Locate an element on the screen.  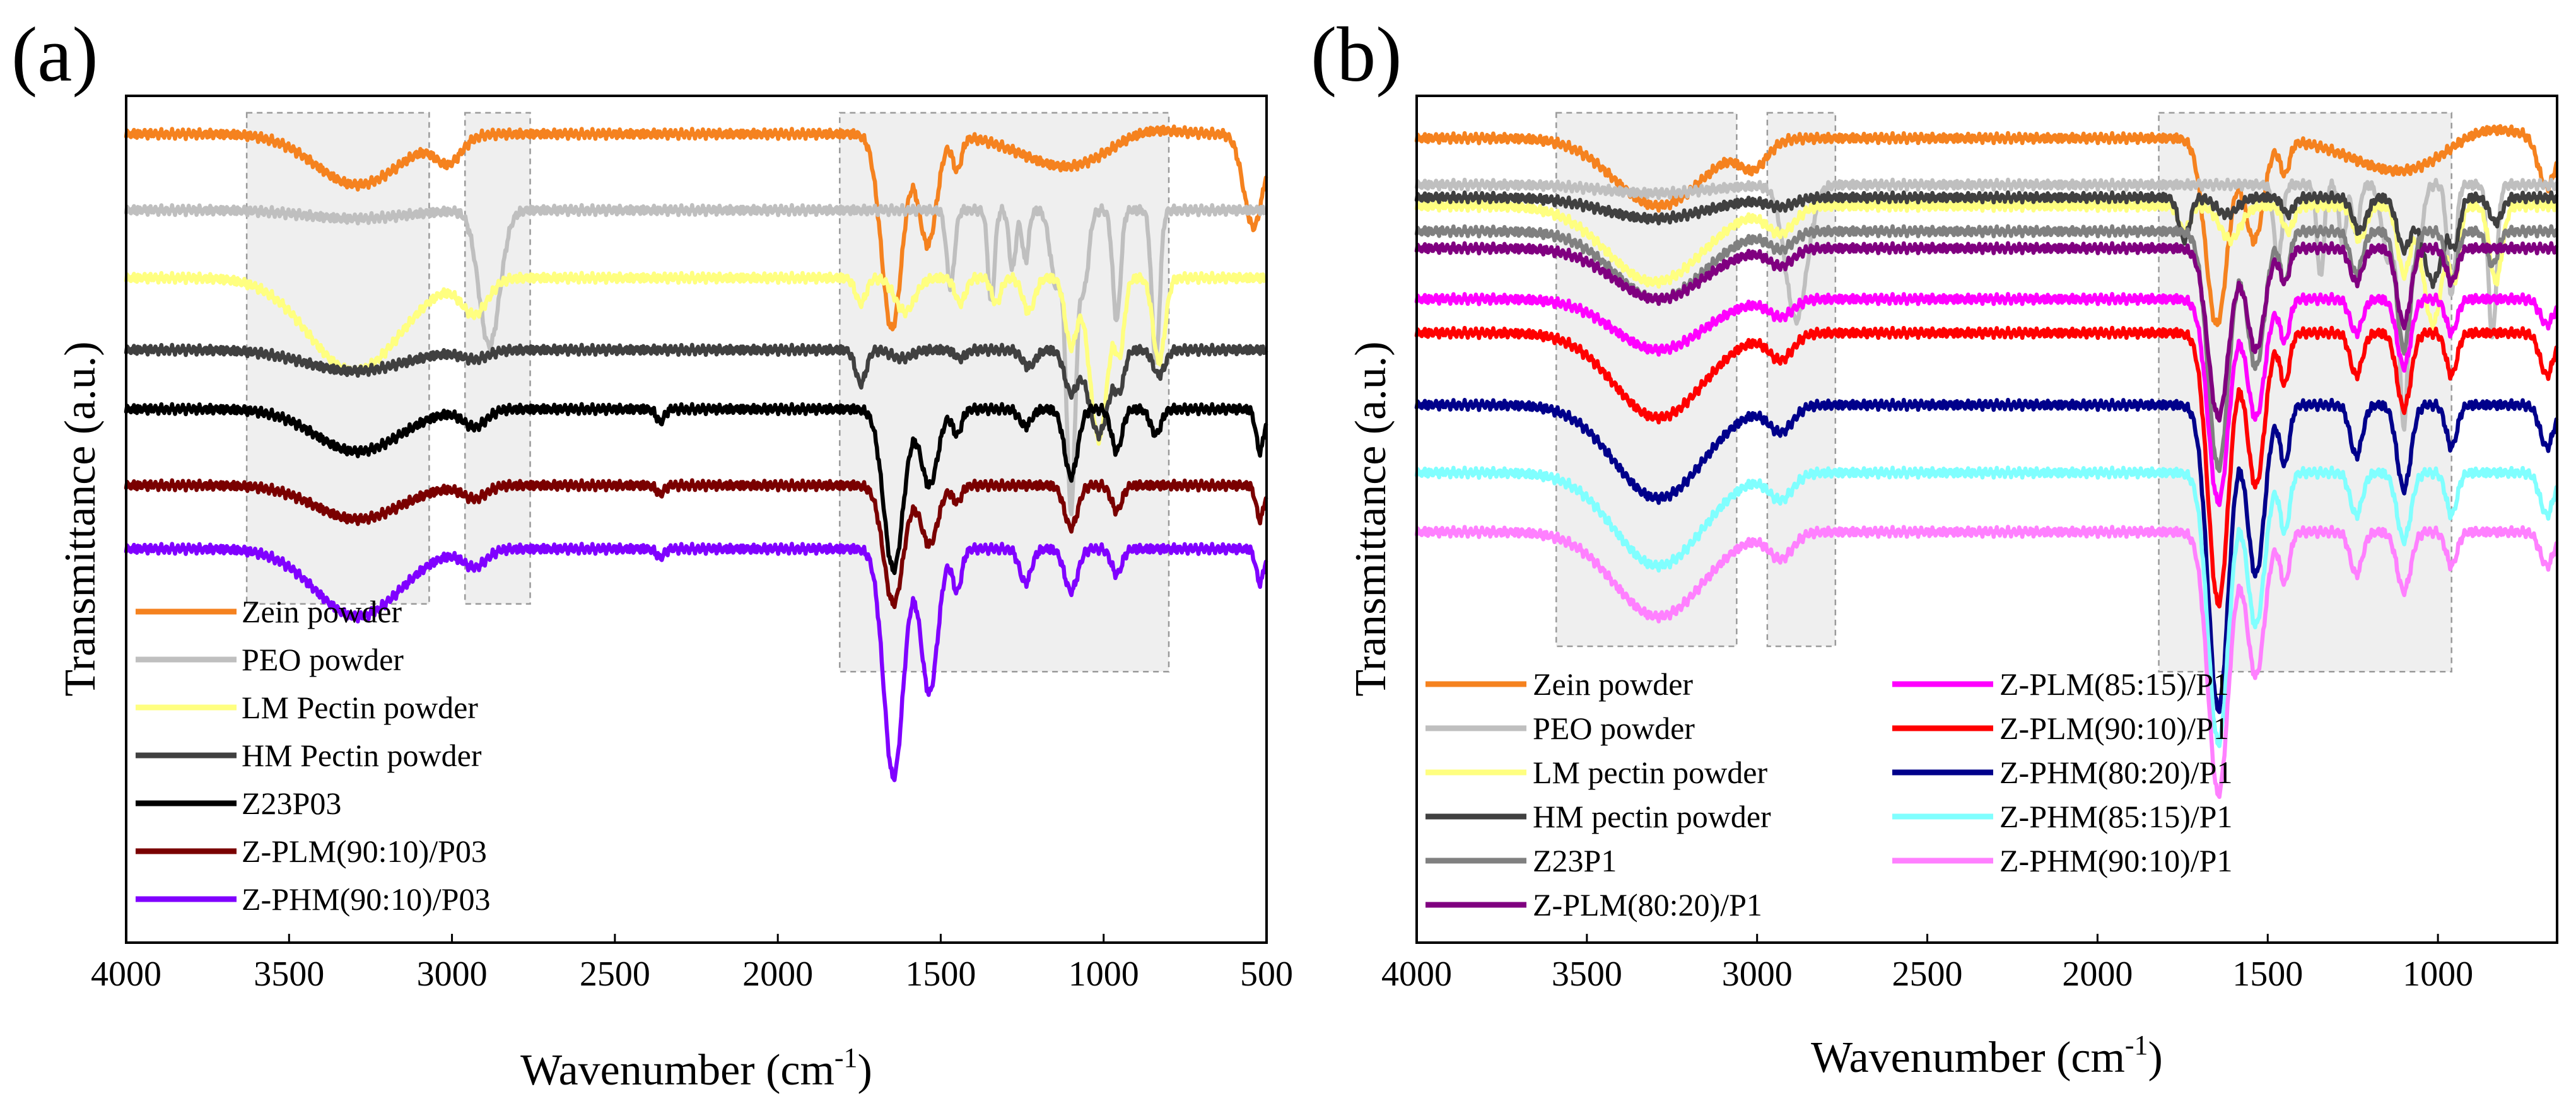
spectrum-z23p03 is located at coordinates (696, 489).